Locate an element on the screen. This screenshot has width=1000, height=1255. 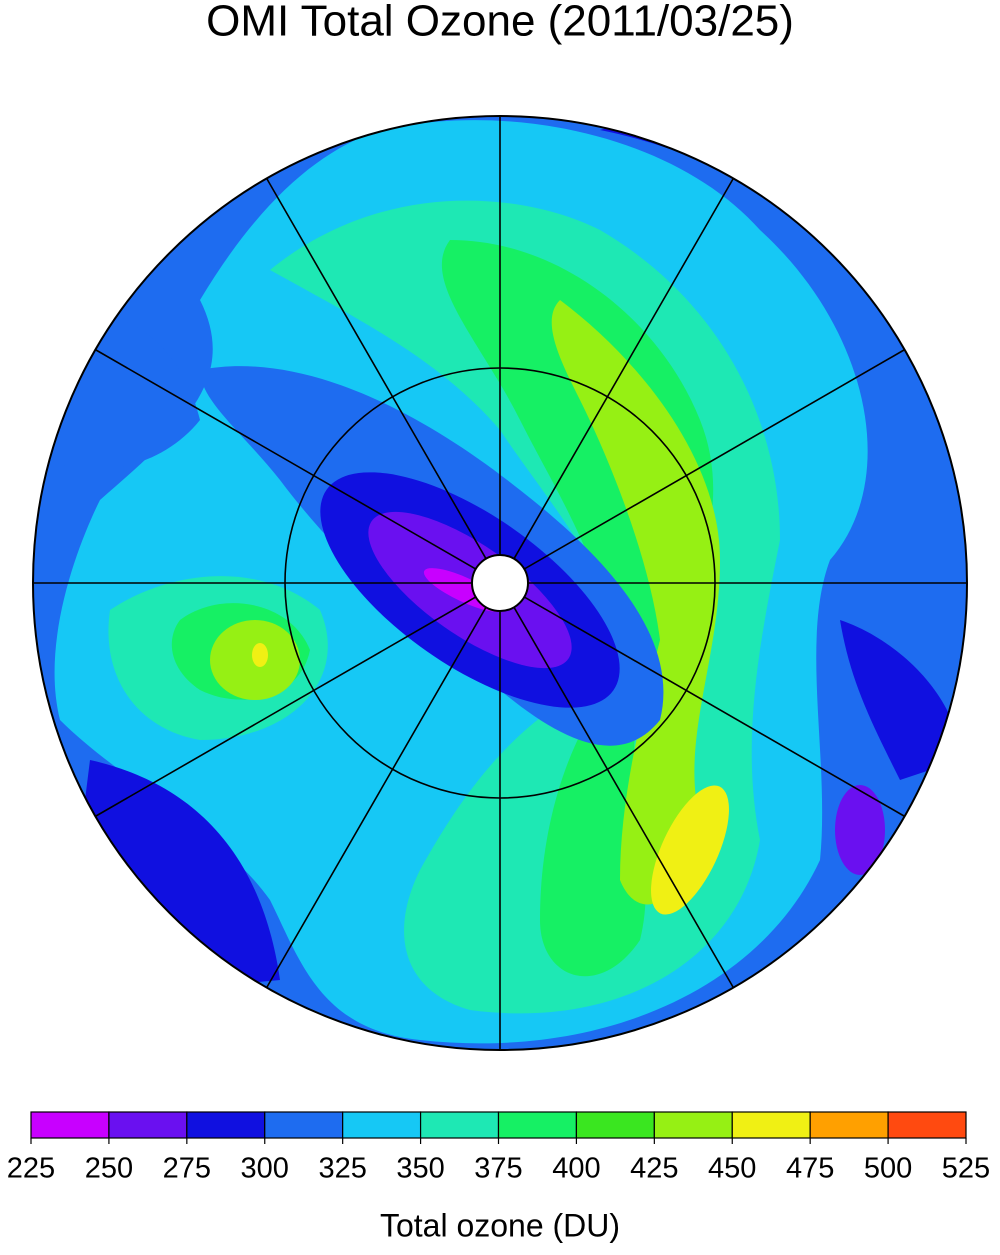
colorbar-tick-label: 475 is located at coordinates (810, 1169).